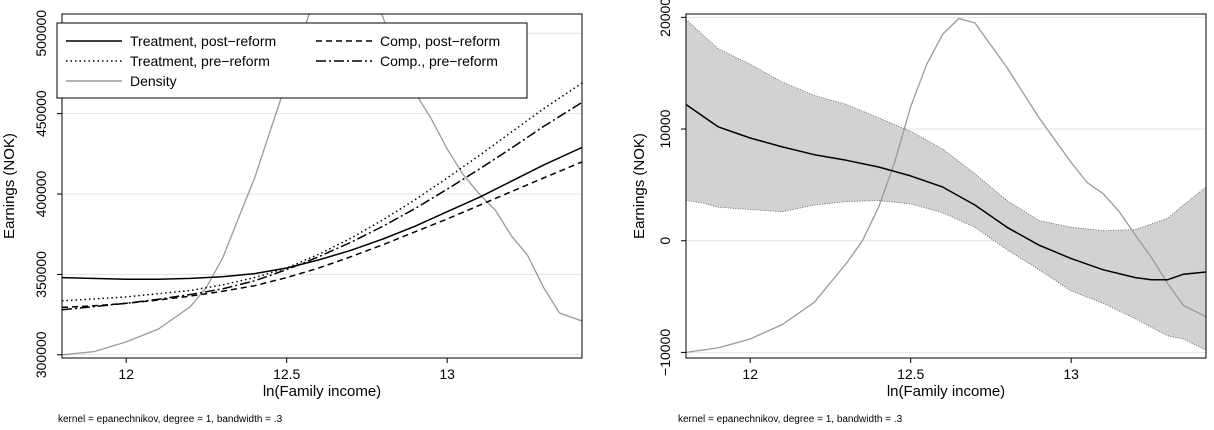 The width and height of the screenshot is (1214, 430). What do you see at coordinates (41, 354) in the screenshot?
I see `left-y-tick-label: 300000` at bounding box center [41, 354].